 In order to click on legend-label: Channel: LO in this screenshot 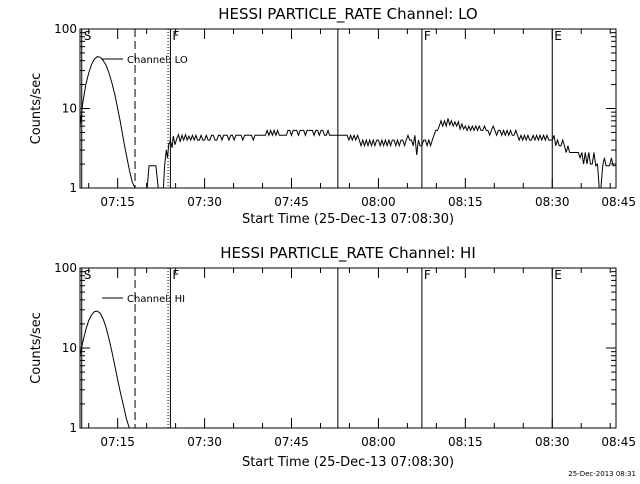, I will do `click(157, 60)`.